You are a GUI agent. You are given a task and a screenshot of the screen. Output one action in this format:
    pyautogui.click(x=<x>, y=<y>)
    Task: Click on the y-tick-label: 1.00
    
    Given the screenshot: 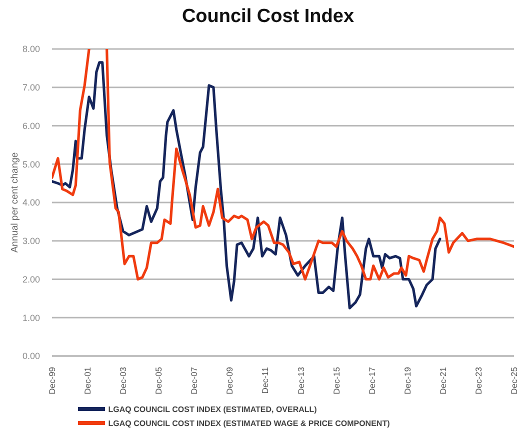 What is the action you would take?
    pyautogui.click(x=31, y=317)
    